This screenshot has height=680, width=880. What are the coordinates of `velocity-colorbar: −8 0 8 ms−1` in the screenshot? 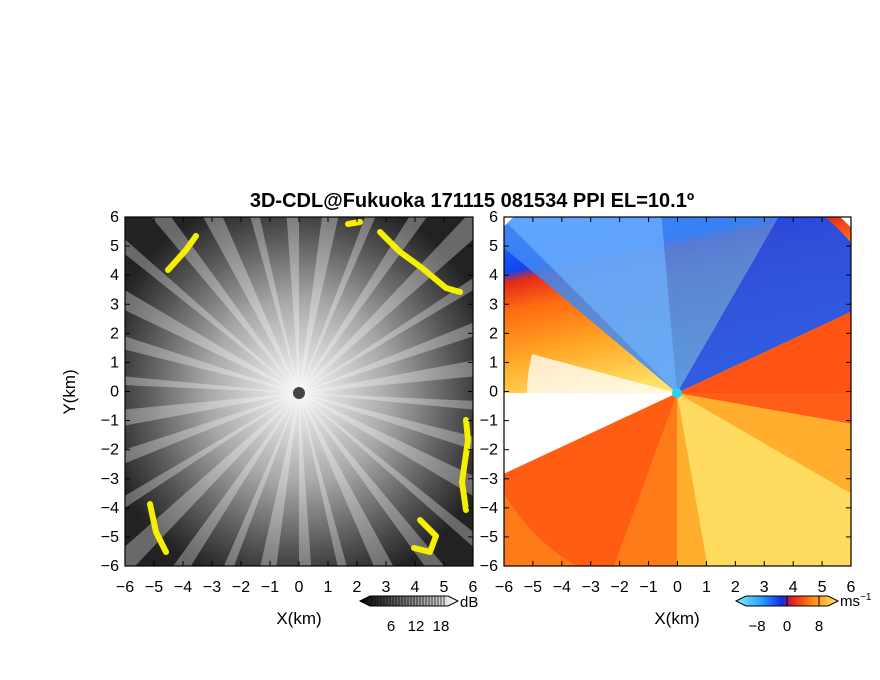 It's located at (803, 613).